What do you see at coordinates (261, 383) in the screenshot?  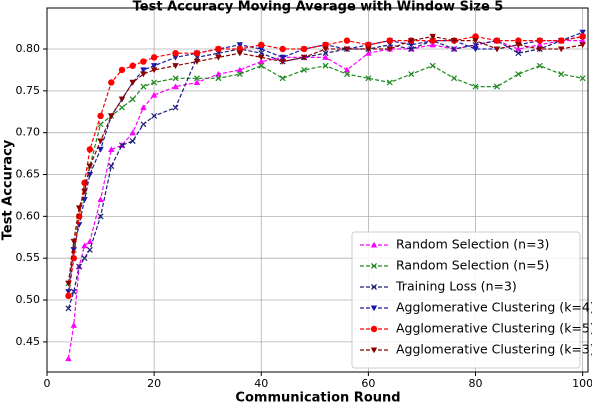 I see `x-tick-label: 40` at bounding box center [261, 383].